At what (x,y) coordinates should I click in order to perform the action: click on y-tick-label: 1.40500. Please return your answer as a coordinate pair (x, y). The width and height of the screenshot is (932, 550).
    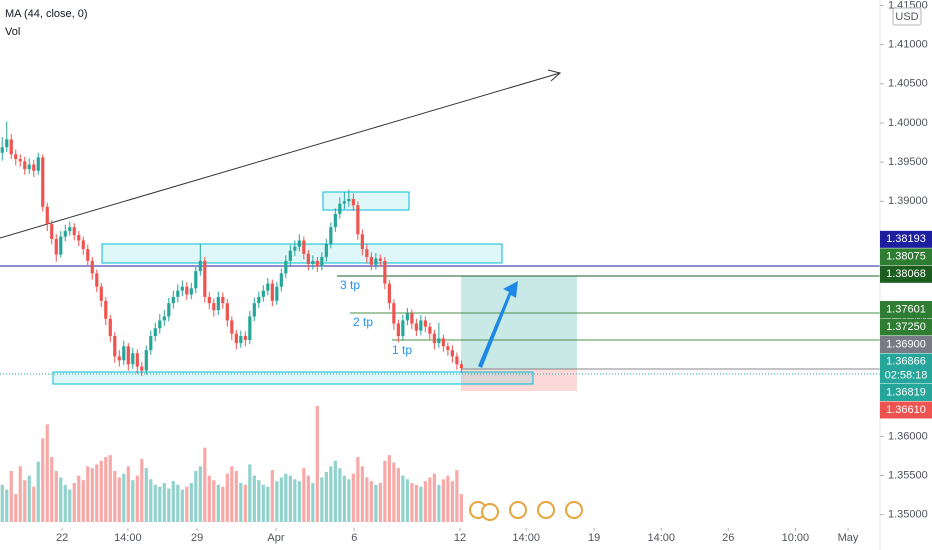
    Looking at the image, I should click on (908, 84).